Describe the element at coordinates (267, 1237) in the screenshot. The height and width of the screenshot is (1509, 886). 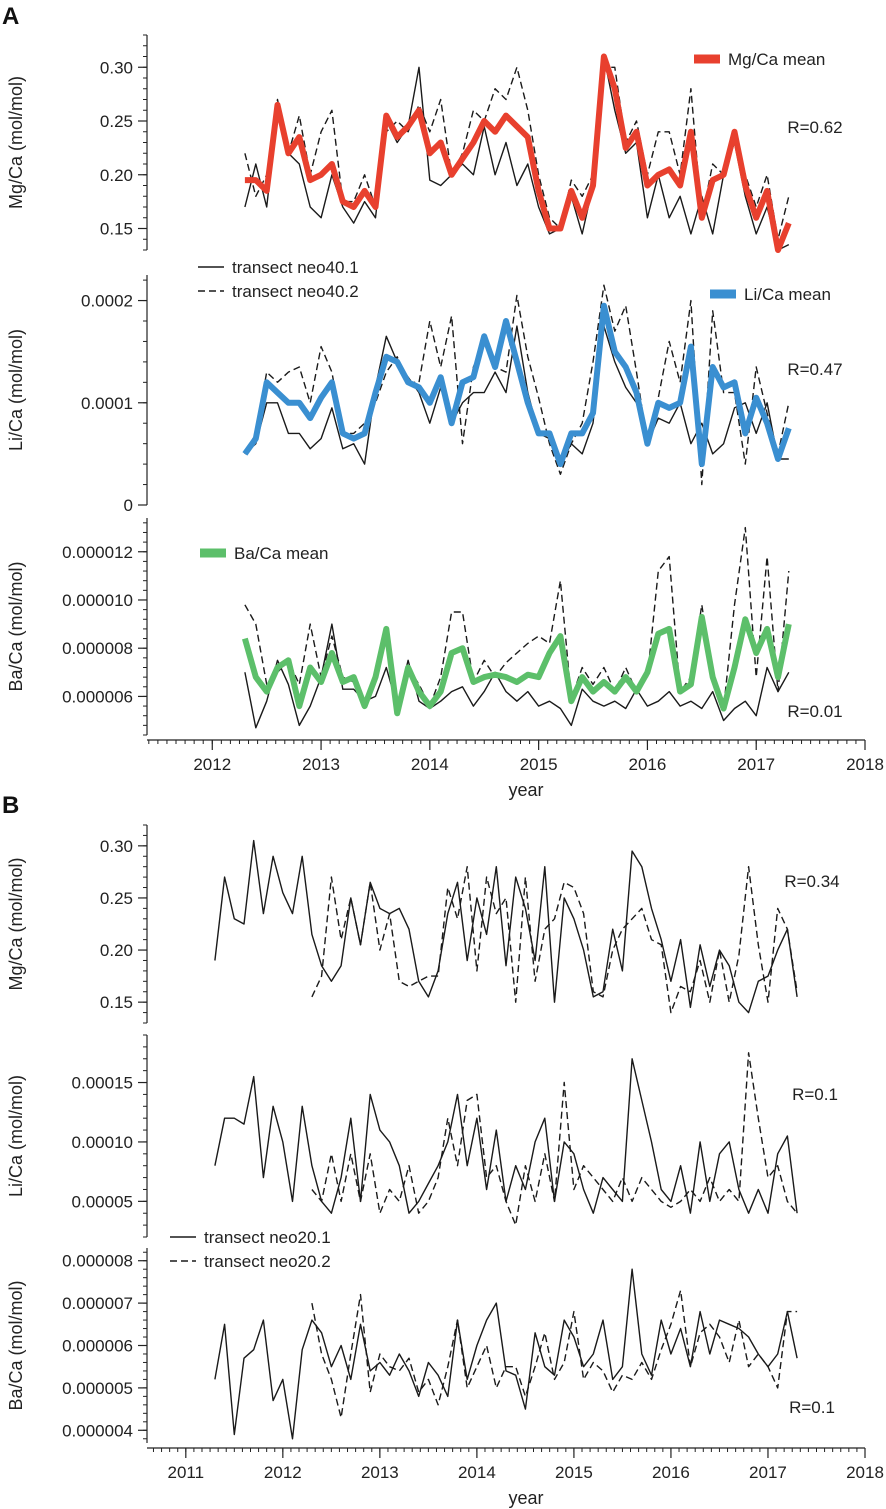
I see `legend-neo20-1-label: transect neo20.1` at that location.